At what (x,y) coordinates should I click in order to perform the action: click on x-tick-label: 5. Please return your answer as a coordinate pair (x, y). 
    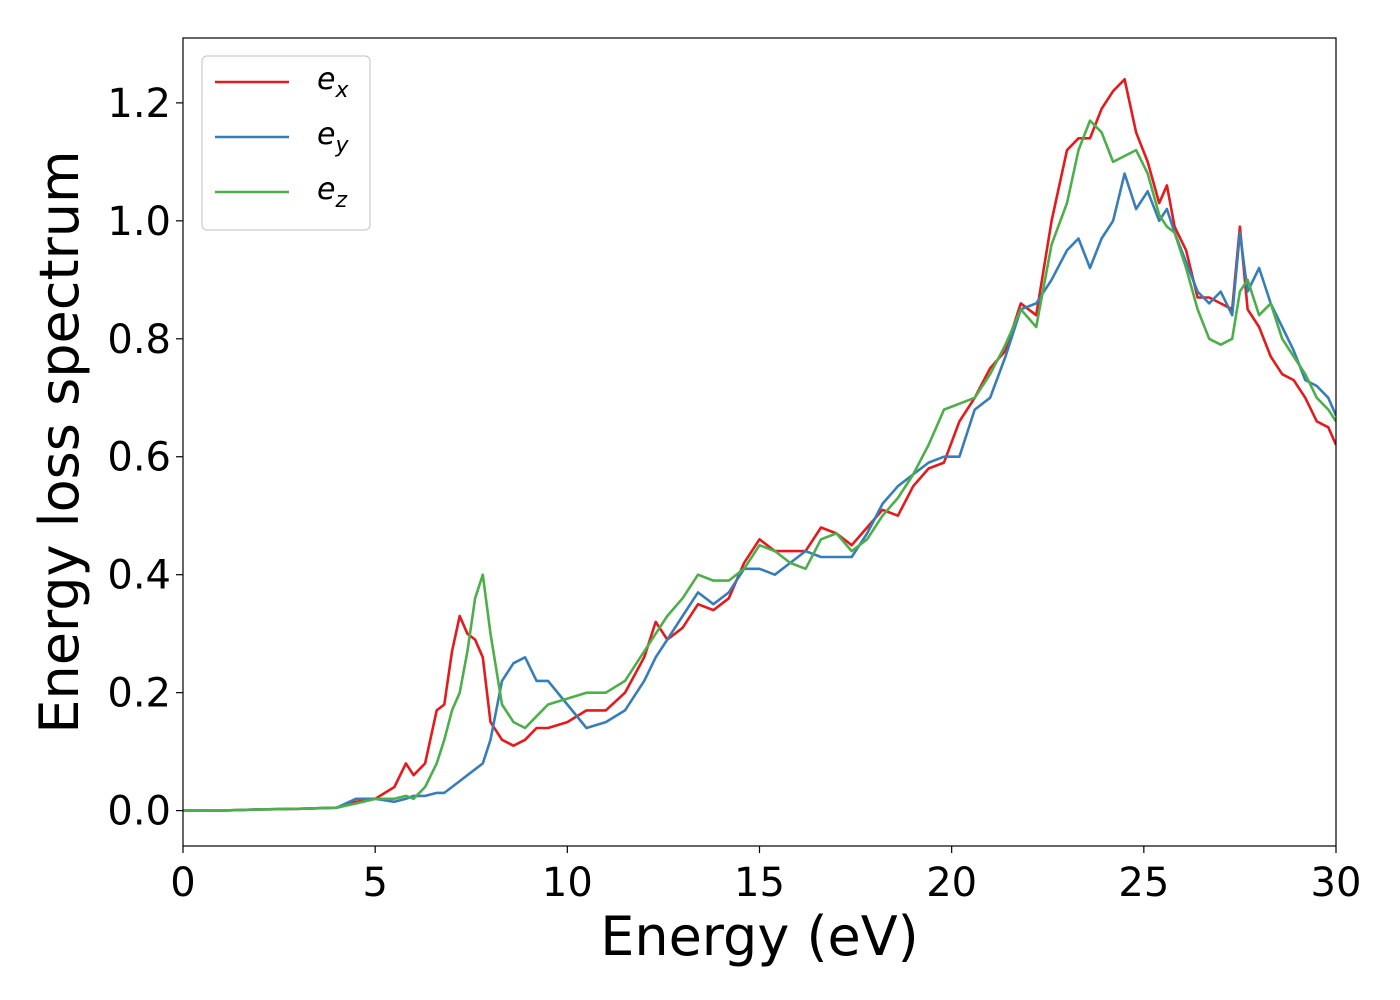
    Looking at the image, I should click on (374, 883).